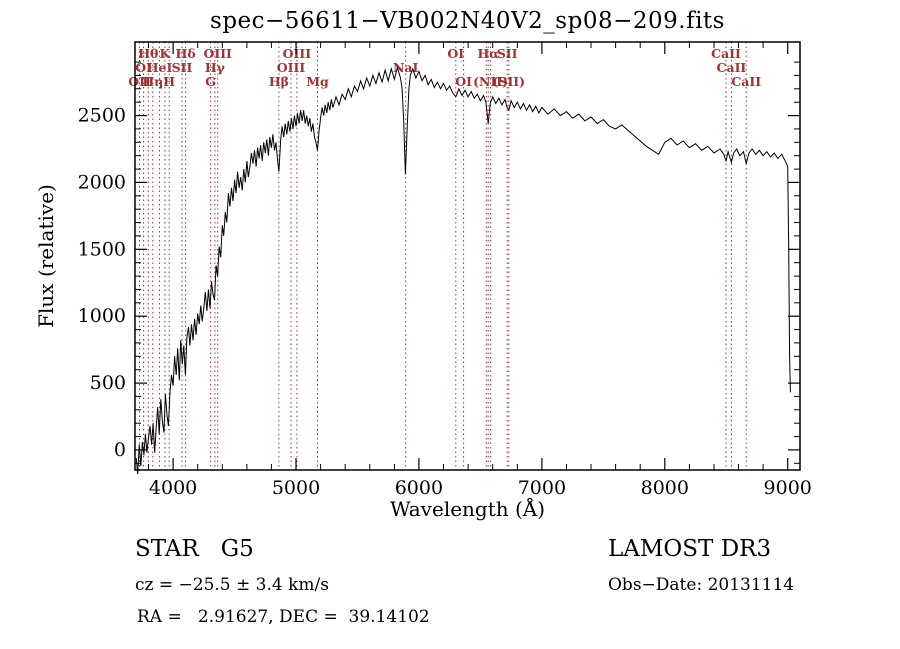  Describe the element at coordinates (186, 53) in the screenshot. I see `svg-text: Hδ` at that location.